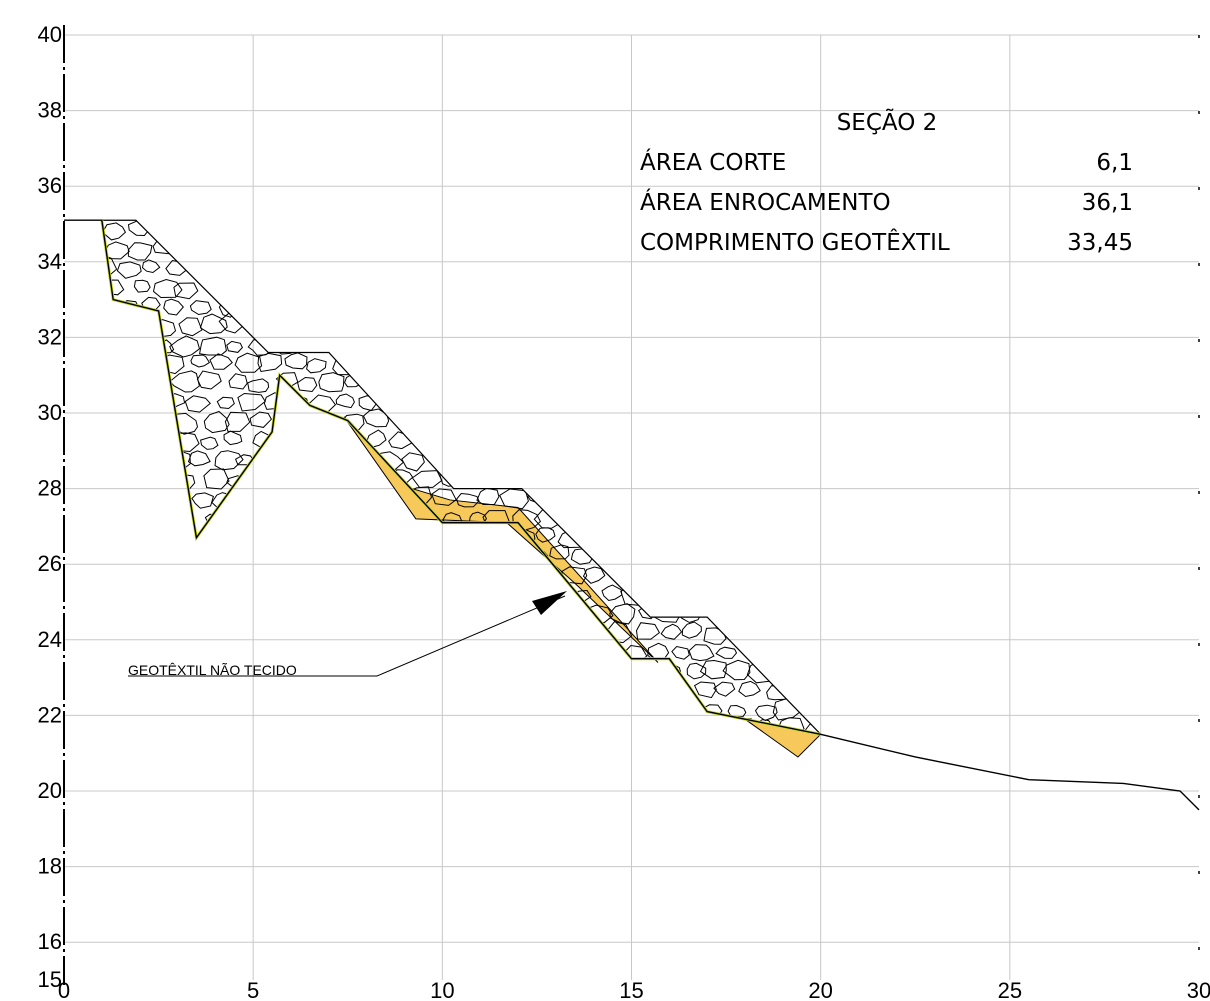  Describe the element at coordinates (713, 162) in the screenshot. I see `row-label: ÁREA CORTE` at that location.